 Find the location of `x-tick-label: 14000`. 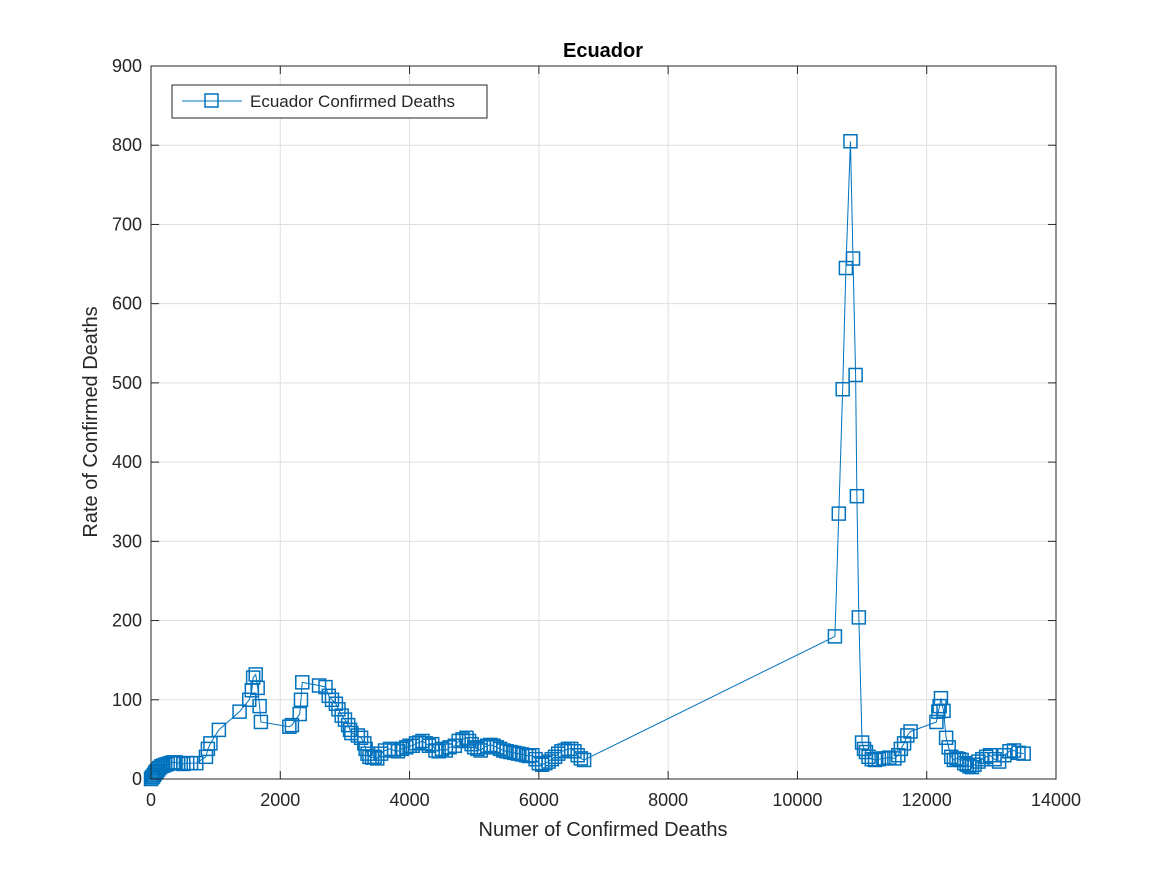

x-tick-label: 14000 is located at coordinates (1056, 800).